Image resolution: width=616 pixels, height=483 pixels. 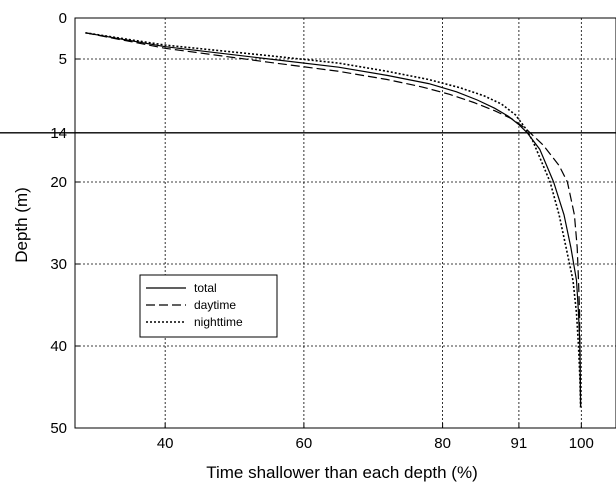 What do you see at coordinates (63, 18) in the screenshot?
I see `y-tick-label: 0` at bounding box center [63, 18].